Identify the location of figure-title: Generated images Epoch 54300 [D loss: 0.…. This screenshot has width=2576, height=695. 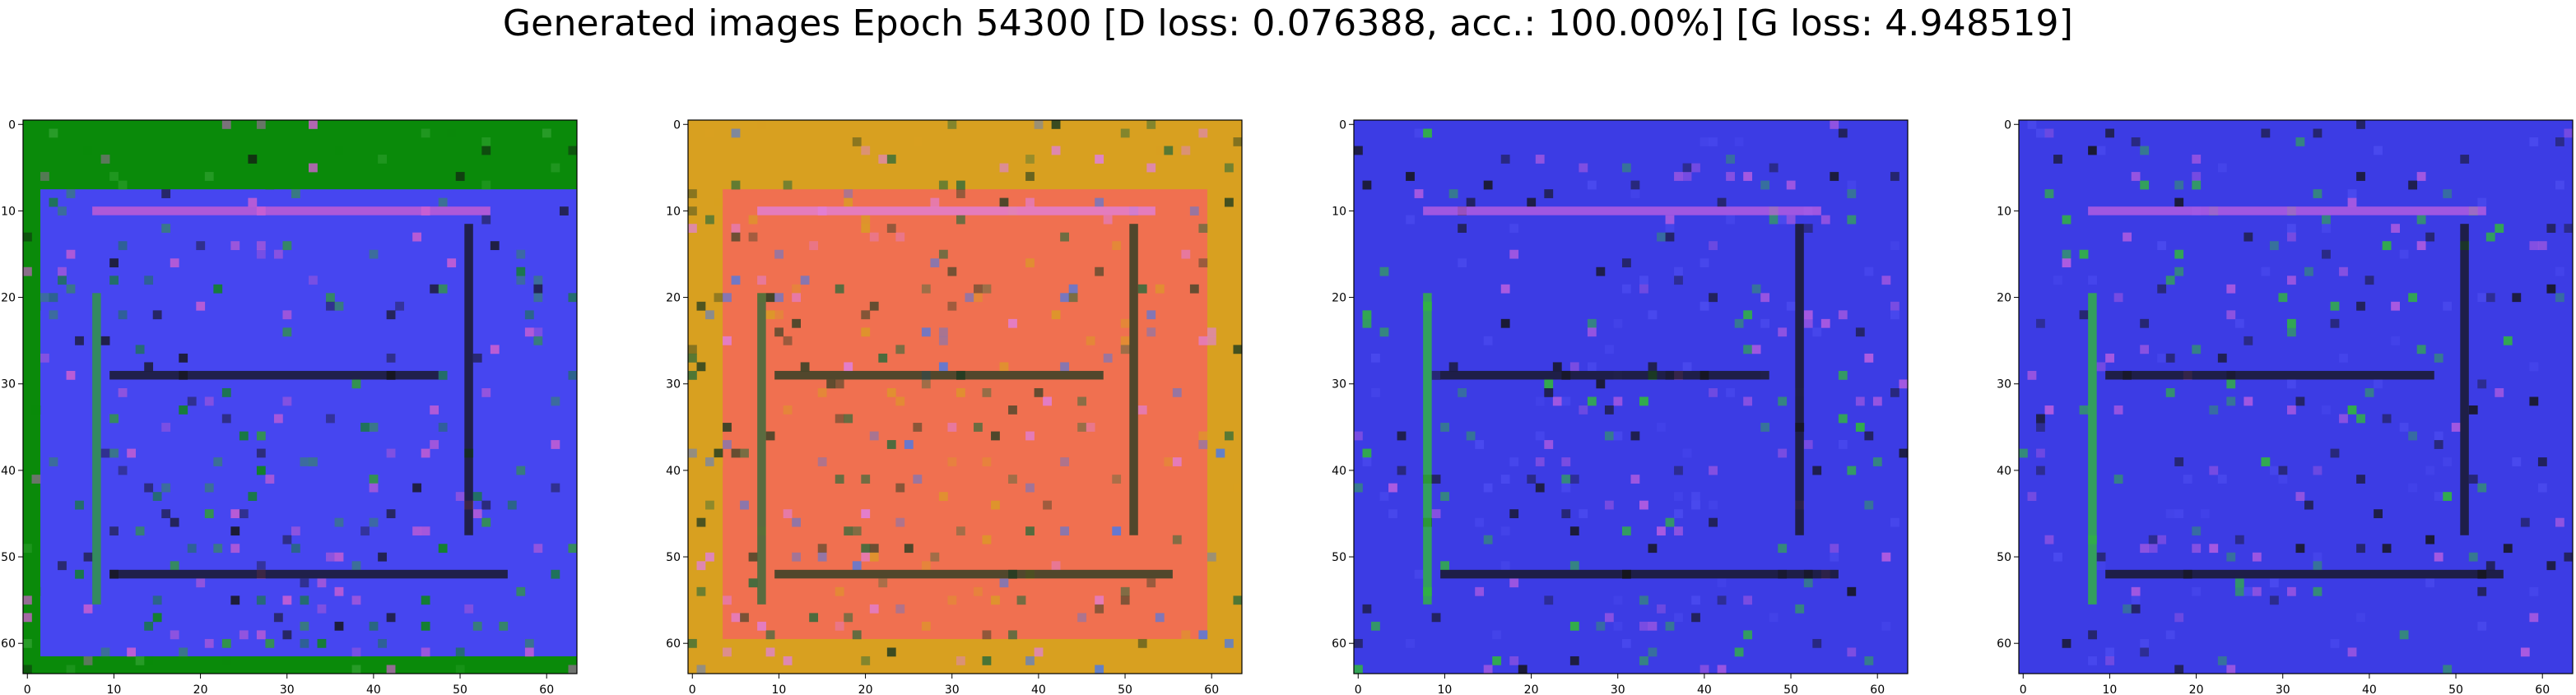
(1288, 23).